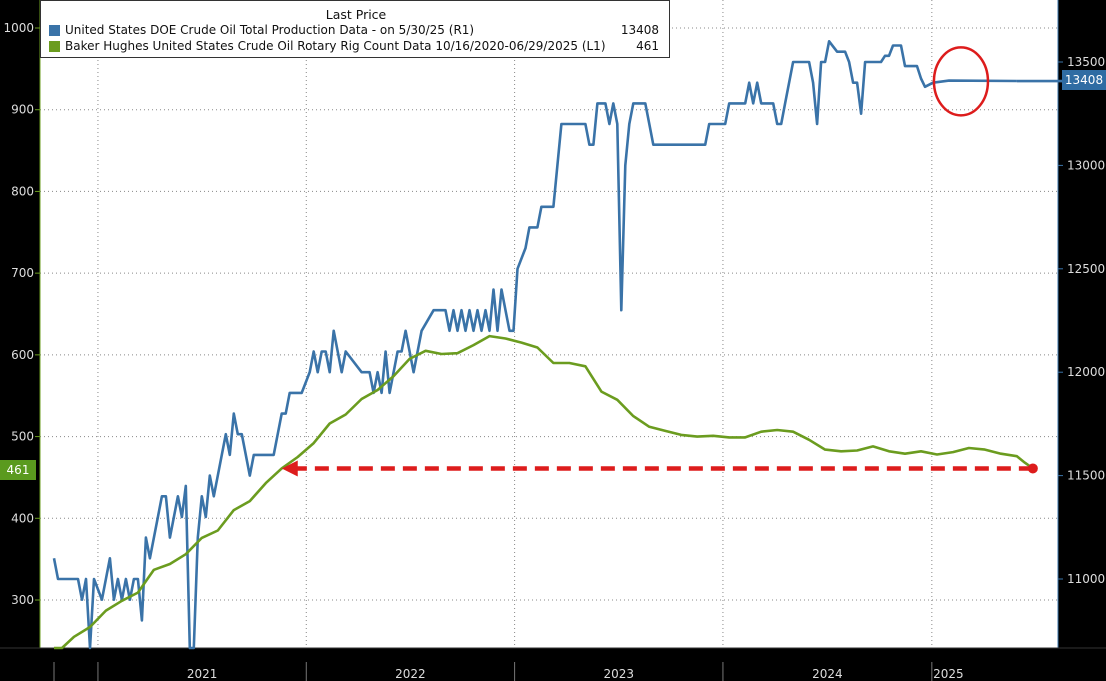  Describe the element at coordinates (22, 518) in the screenshot. I see `left-tick-label: 400` at that location.